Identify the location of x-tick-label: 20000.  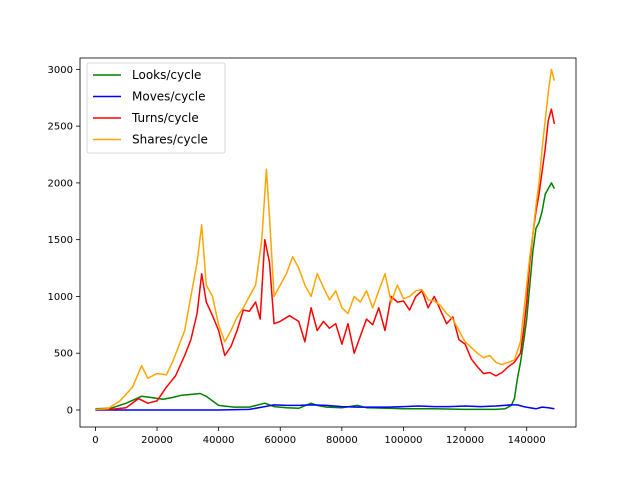
(157, 440).